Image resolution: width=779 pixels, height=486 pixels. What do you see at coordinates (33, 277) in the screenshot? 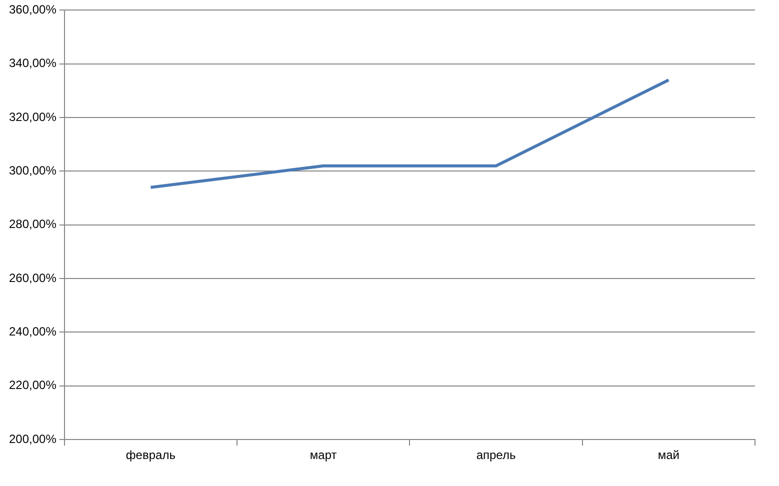
I see `y-tick-label: 260,00%` at bounding box center [33, 277].